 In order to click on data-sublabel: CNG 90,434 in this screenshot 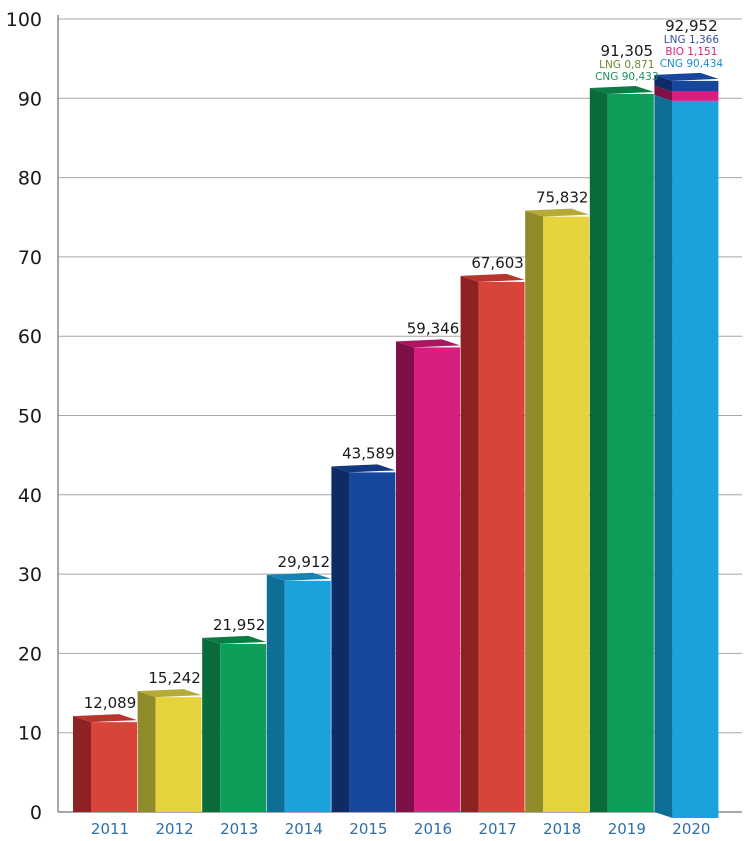, I will do `click(692, 64)`.